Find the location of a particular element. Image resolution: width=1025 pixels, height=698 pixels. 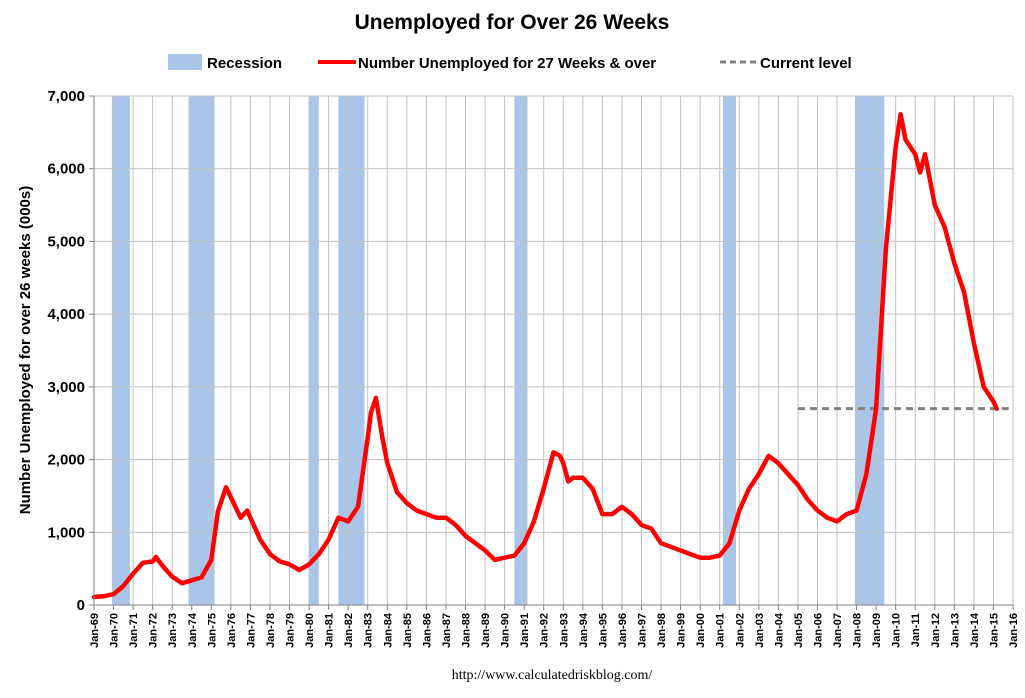

x-tick-label-13: Jan-82 is located at coordinates (349, 630).